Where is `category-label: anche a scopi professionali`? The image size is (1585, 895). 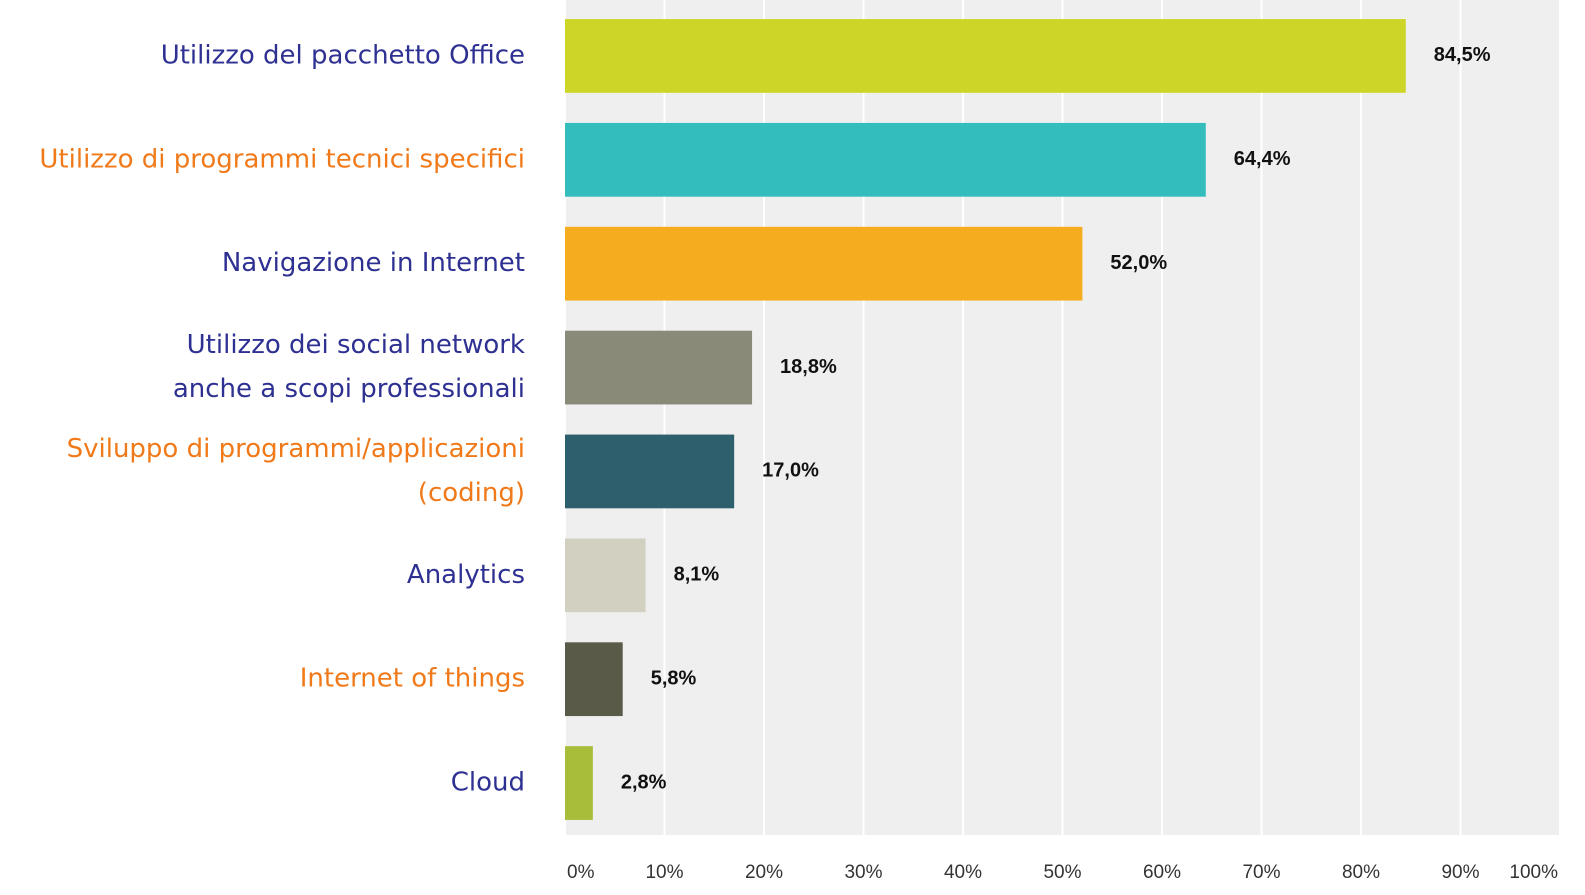 category-label: anche a scopi professionali is located at coordinates (349, 389).